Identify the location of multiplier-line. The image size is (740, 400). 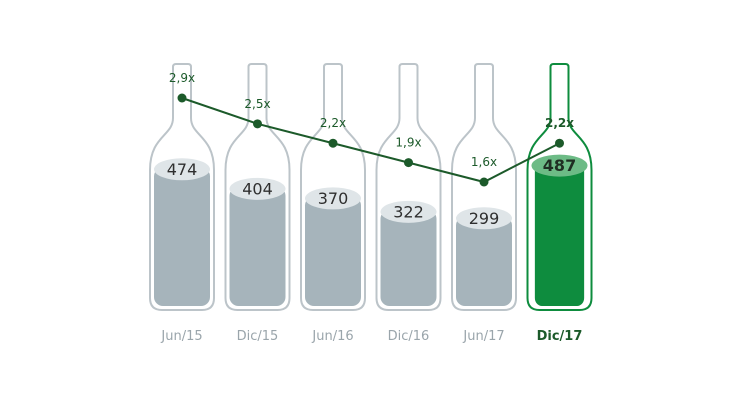
(370, 140).